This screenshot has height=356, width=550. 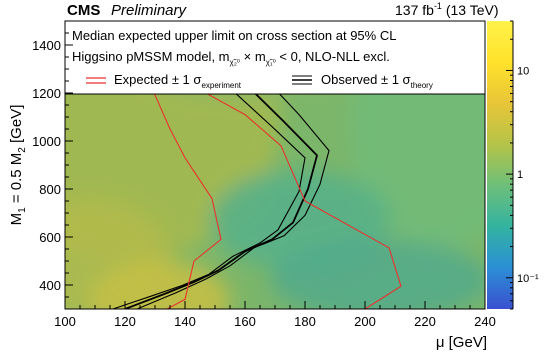 What do you see at coordinates (50, 189) in the screenshot?
I see `y-tick-label: 800` at bounding box center [50, 189].